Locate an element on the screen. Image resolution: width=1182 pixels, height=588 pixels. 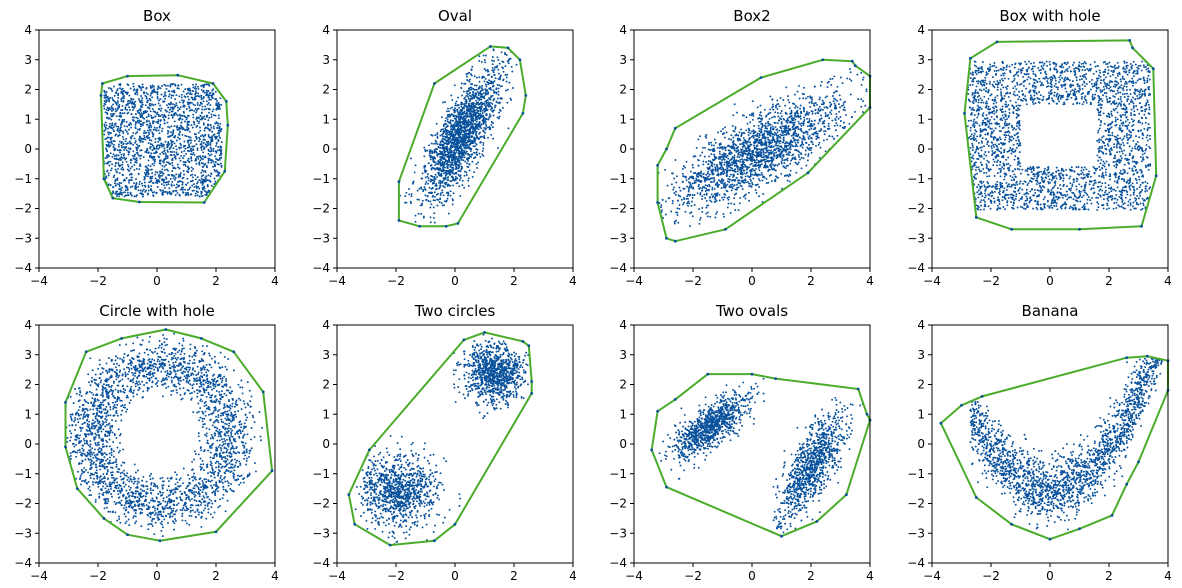
hull-vertex is located at coordinates (419, 226).